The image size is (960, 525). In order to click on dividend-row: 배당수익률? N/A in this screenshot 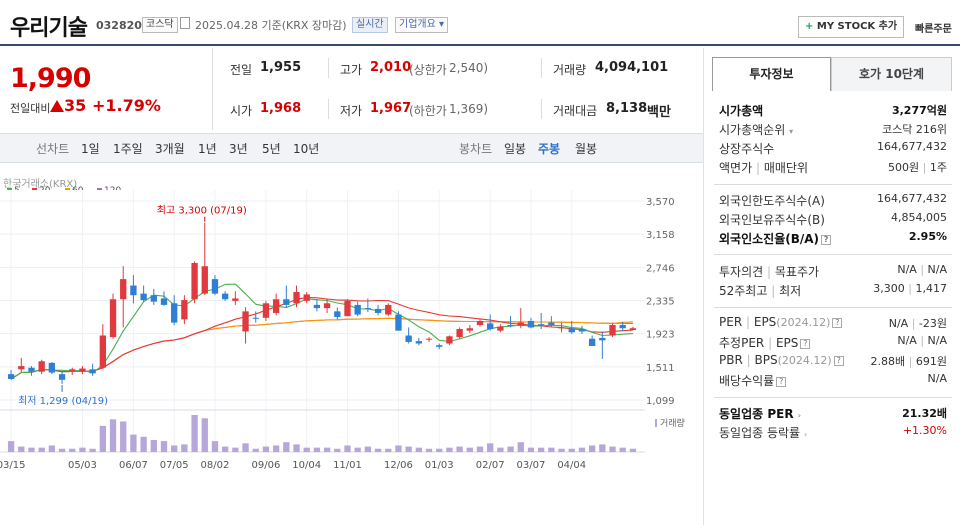, I will do `click(833, 381)`.